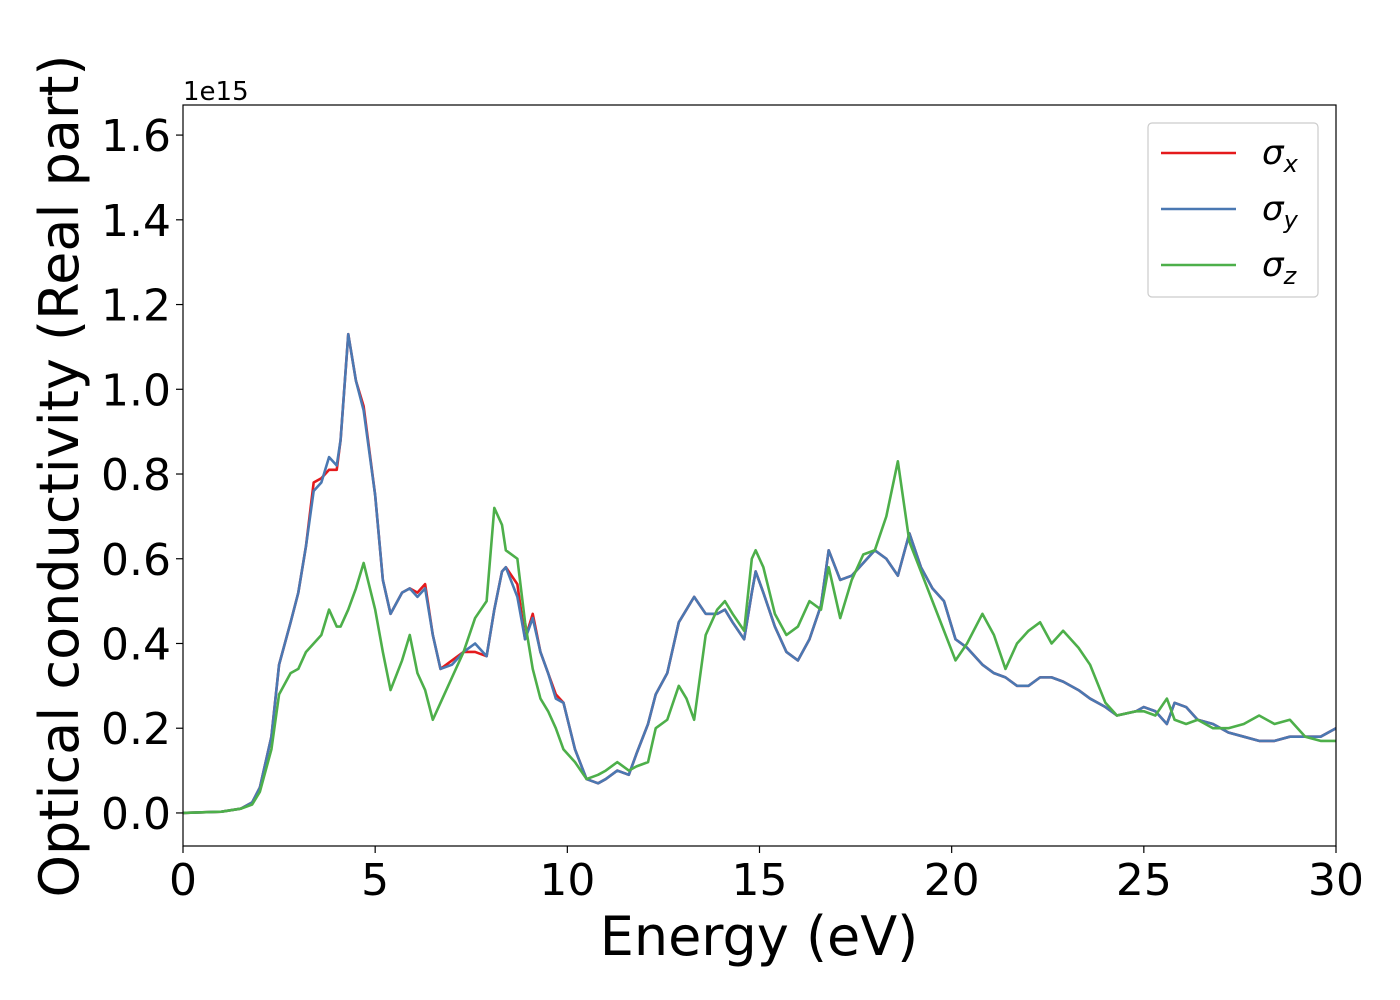  What do you see at coordinates (136, 390) in the screenshot?
I see `y-tick-label: 1.0` at bounding box center [136, 390].